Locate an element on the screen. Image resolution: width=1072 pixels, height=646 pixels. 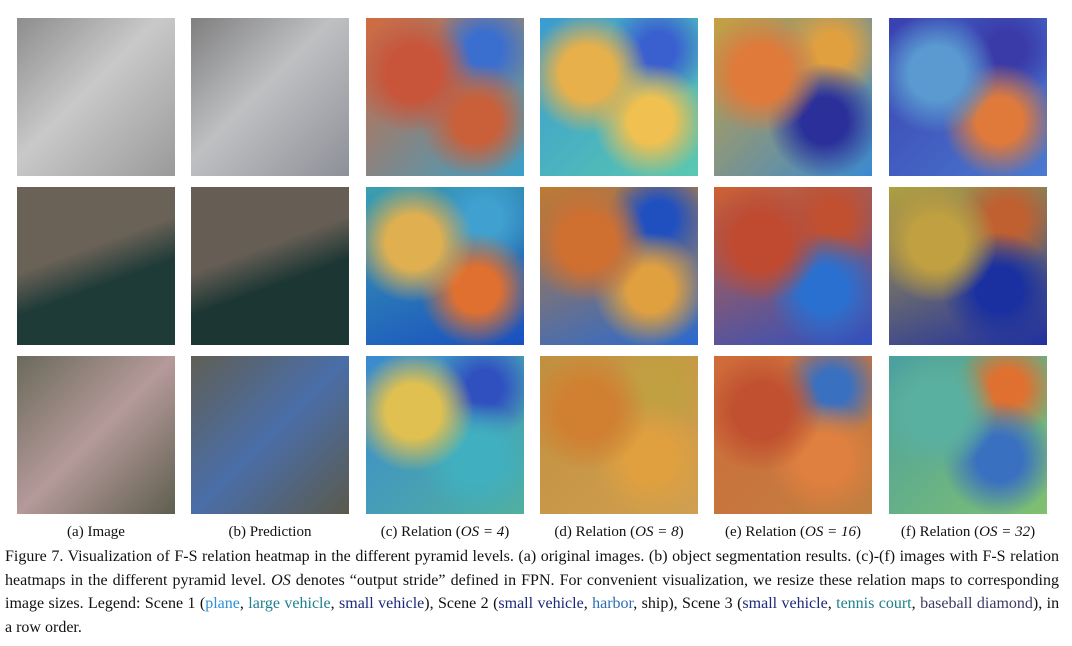
subcaption-label: (b) Prediction is located at coordinates (270, 532).